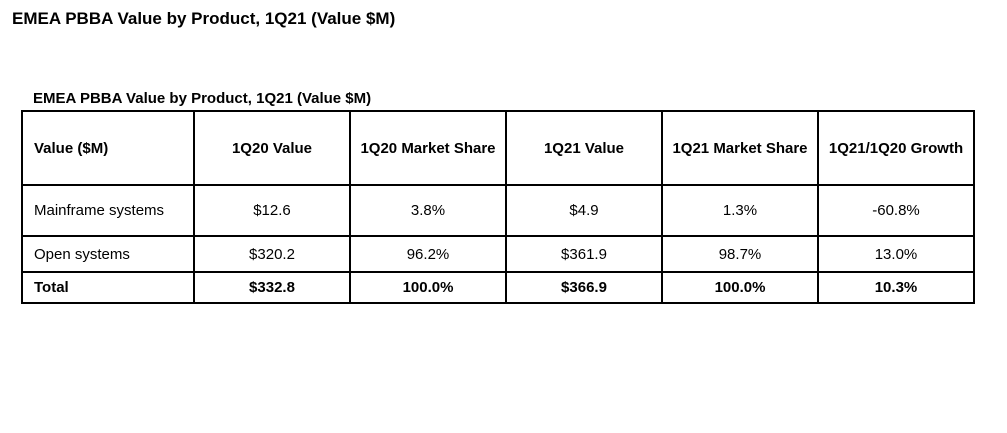  Describe the element at coordinates (108, 287) in the screenshot. I see `row-label: Total` at that location.